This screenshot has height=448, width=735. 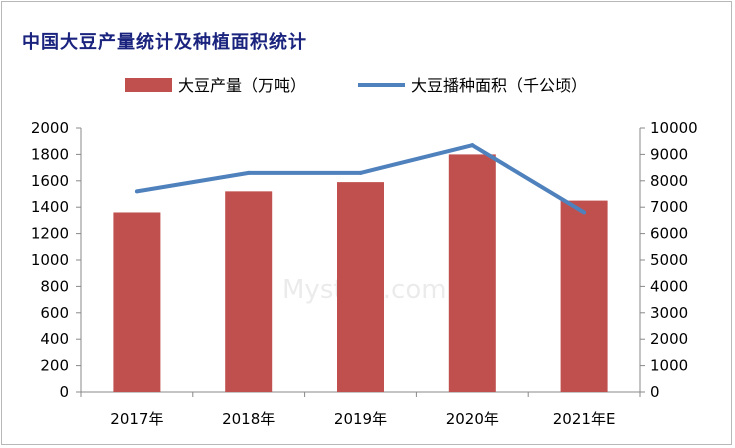 What do you see at coordinates (64, 392) in the screenshot?
I see `y-left-tick-label: 0` at bounding box center [64, 392].